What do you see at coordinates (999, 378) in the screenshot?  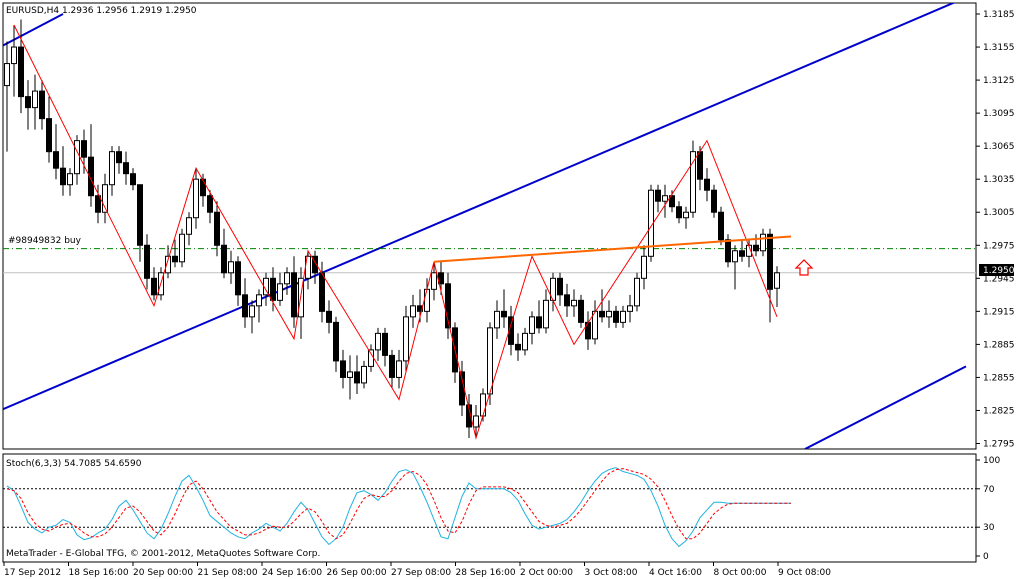 I see `price-tick-label: 1.2855` at bounding box center [999, 378].